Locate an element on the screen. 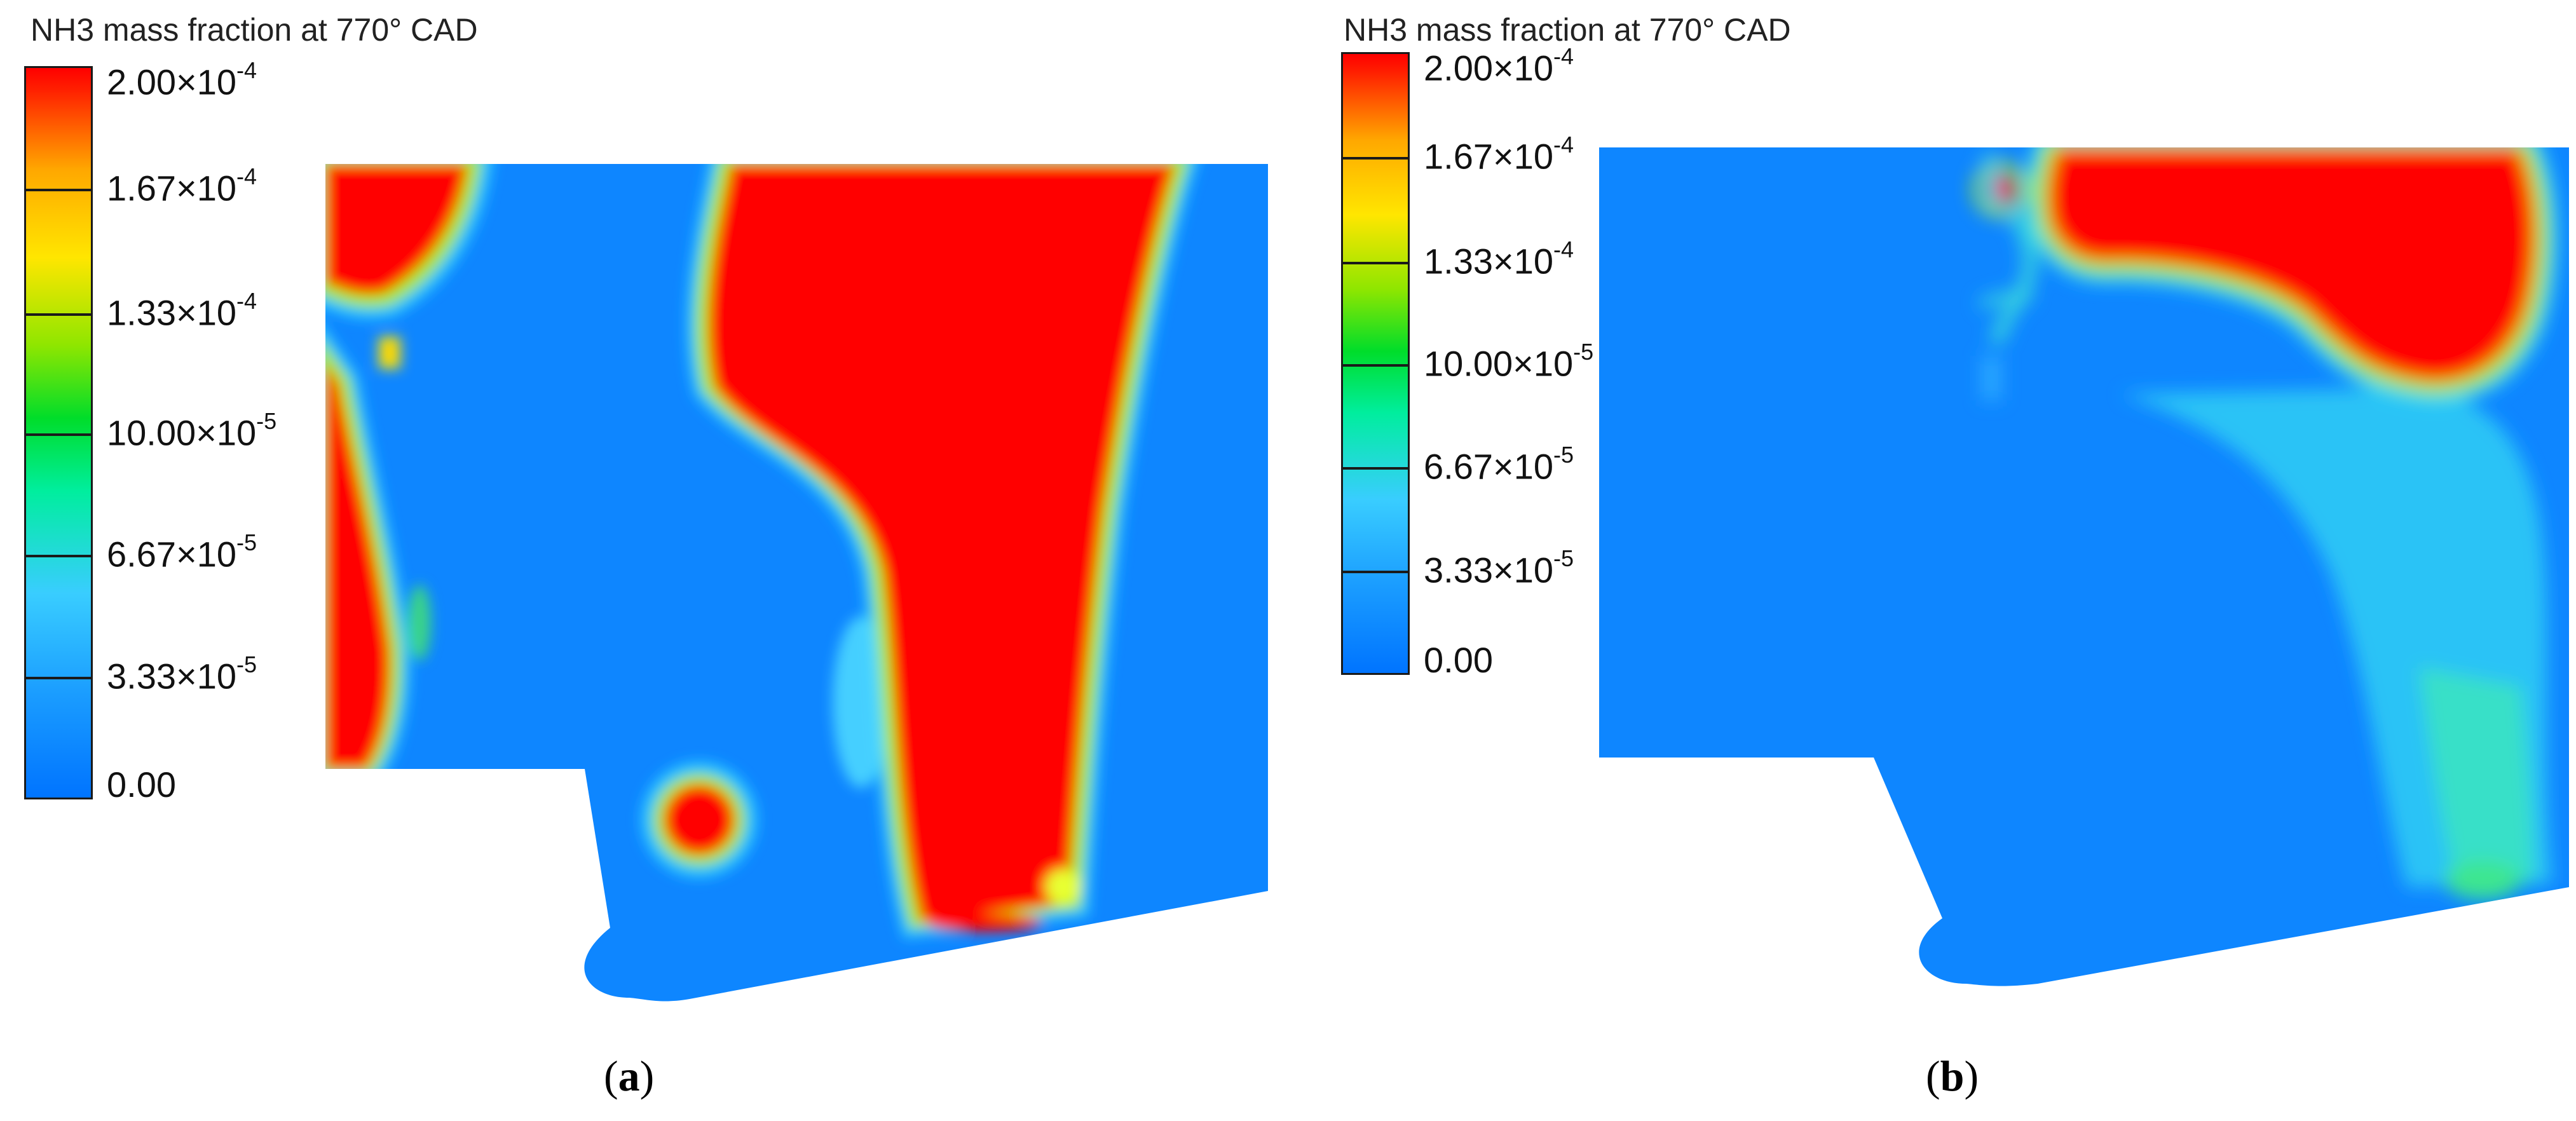  colorbar-b is located at coordinates (1375, 363).